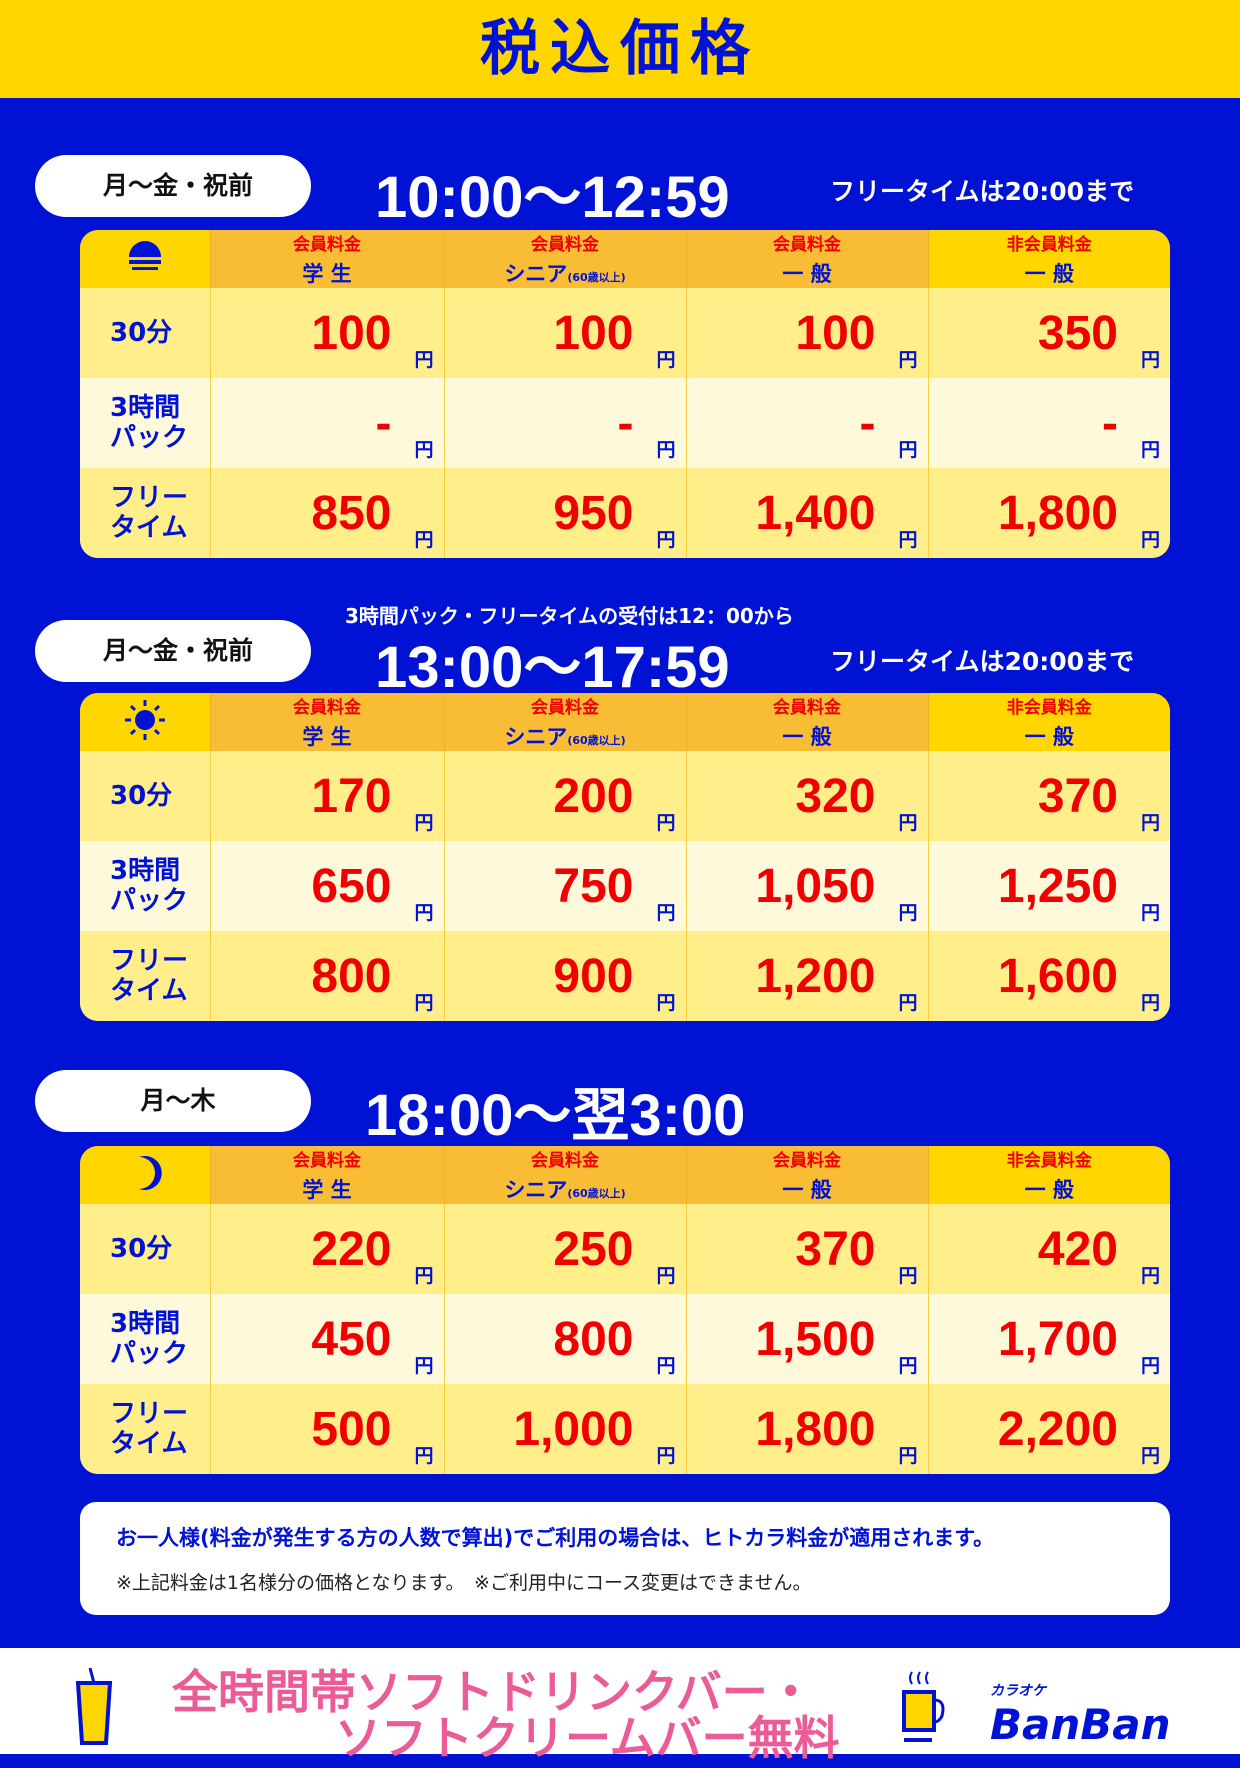 The image size is (1240, 1768). Describe the element at coordinates (1048, 1339) in the screenshot. I see `price-cell: 1,700 円` at that location.